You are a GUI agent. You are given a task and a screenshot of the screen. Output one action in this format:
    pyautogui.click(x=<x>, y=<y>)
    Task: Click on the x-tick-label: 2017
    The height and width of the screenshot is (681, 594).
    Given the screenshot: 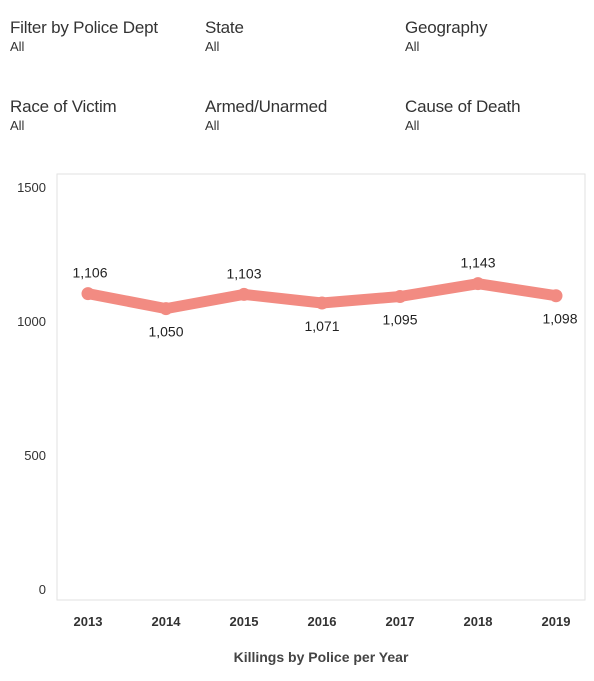 What is the action you would take?
    pyautogui.click(x=400, y=621)
    